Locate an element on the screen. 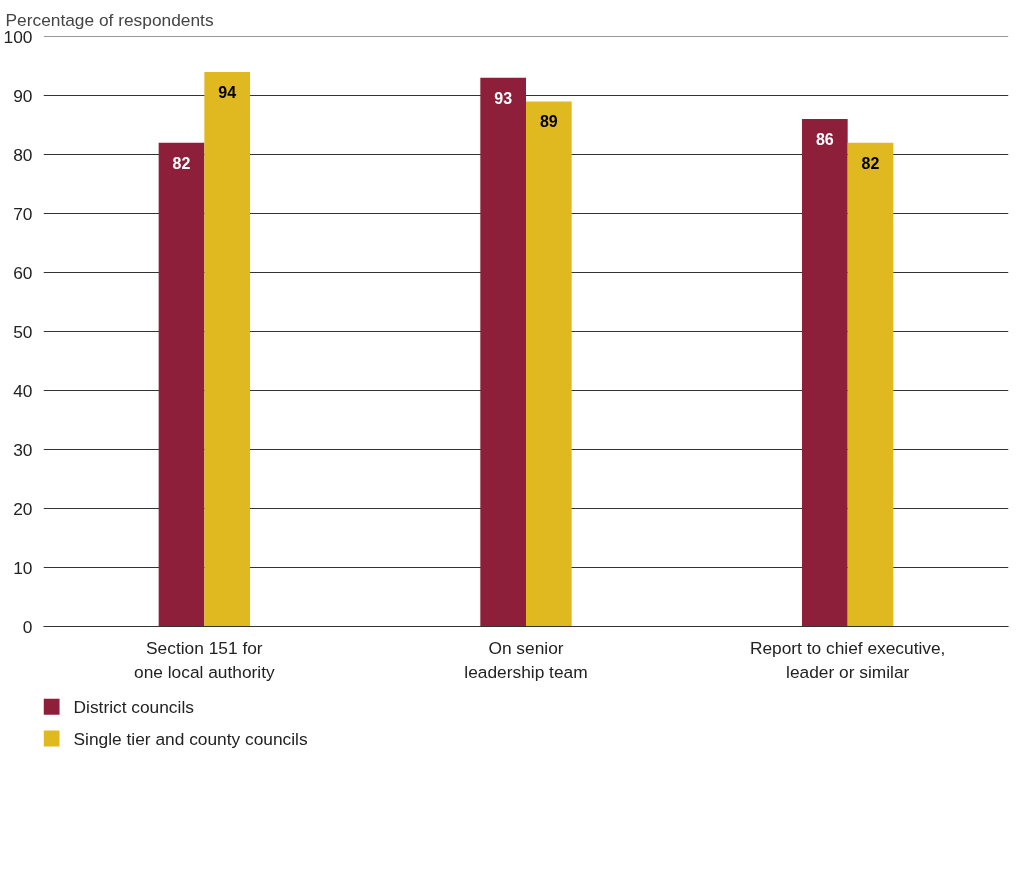 This screenshot has height=872, width=1023. y-tick-label: 20 is located at coordinates (23, 508).